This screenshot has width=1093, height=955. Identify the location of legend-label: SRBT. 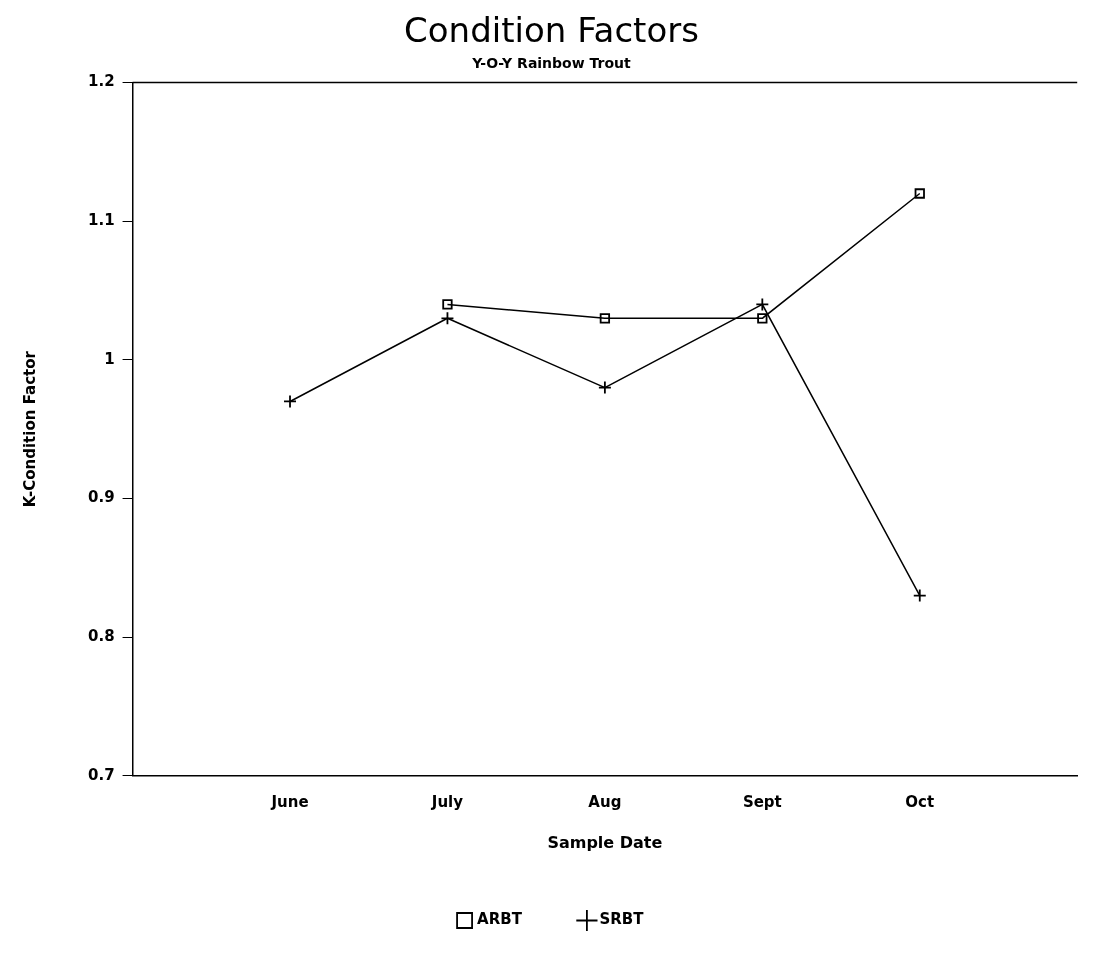
(622, 919).